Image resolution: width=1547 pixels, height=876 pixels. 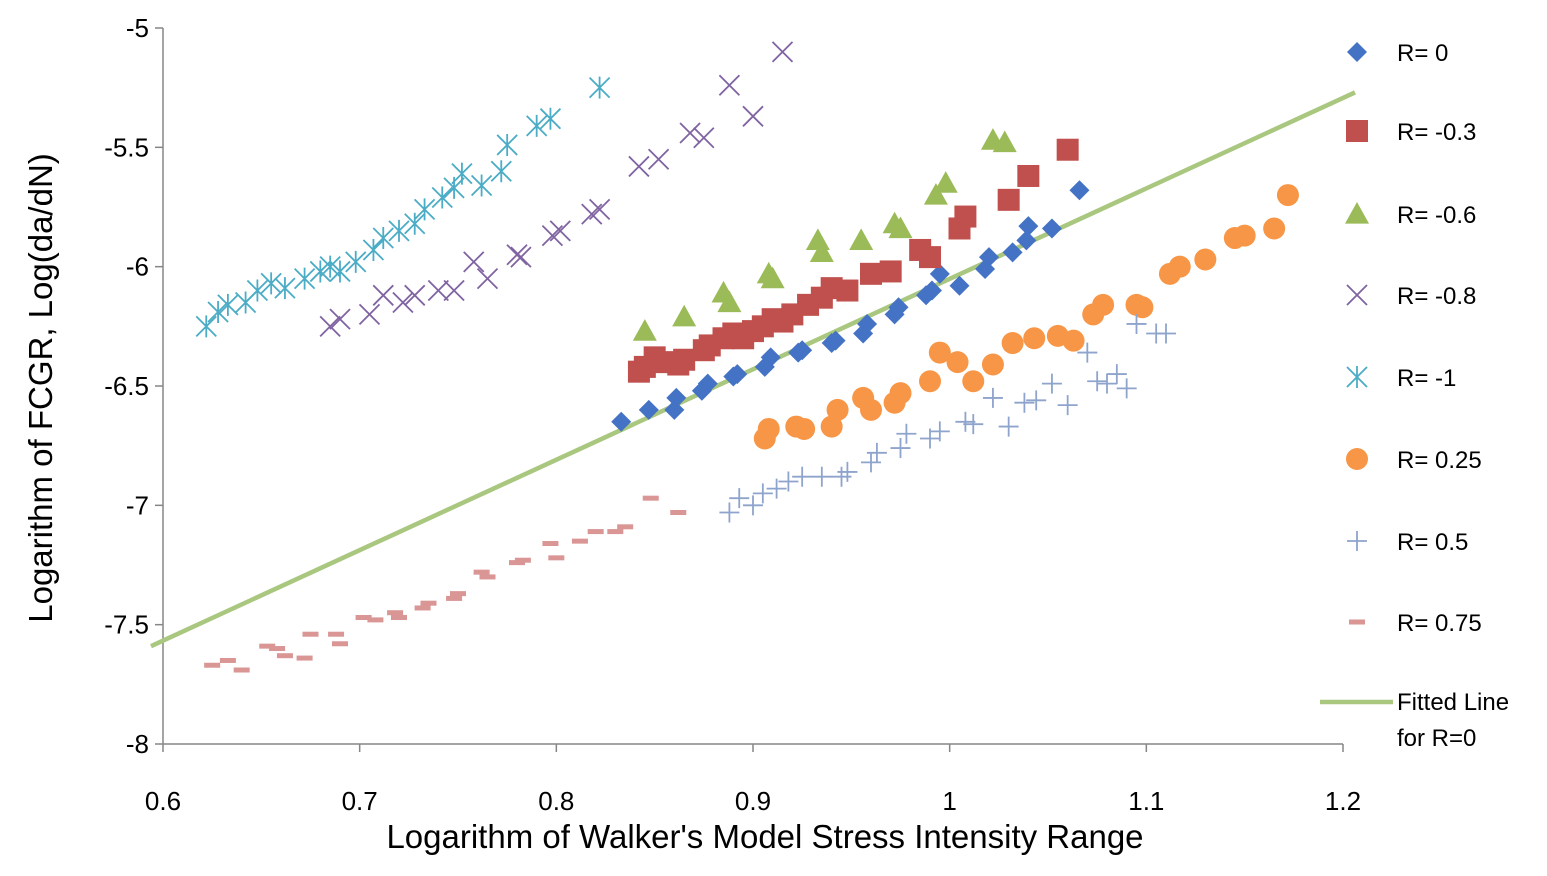 What do you see at coordinates (1439, 460) in the screenshot?
I see `legend-label: R= 0.25` at bounding box center [1439, 460].